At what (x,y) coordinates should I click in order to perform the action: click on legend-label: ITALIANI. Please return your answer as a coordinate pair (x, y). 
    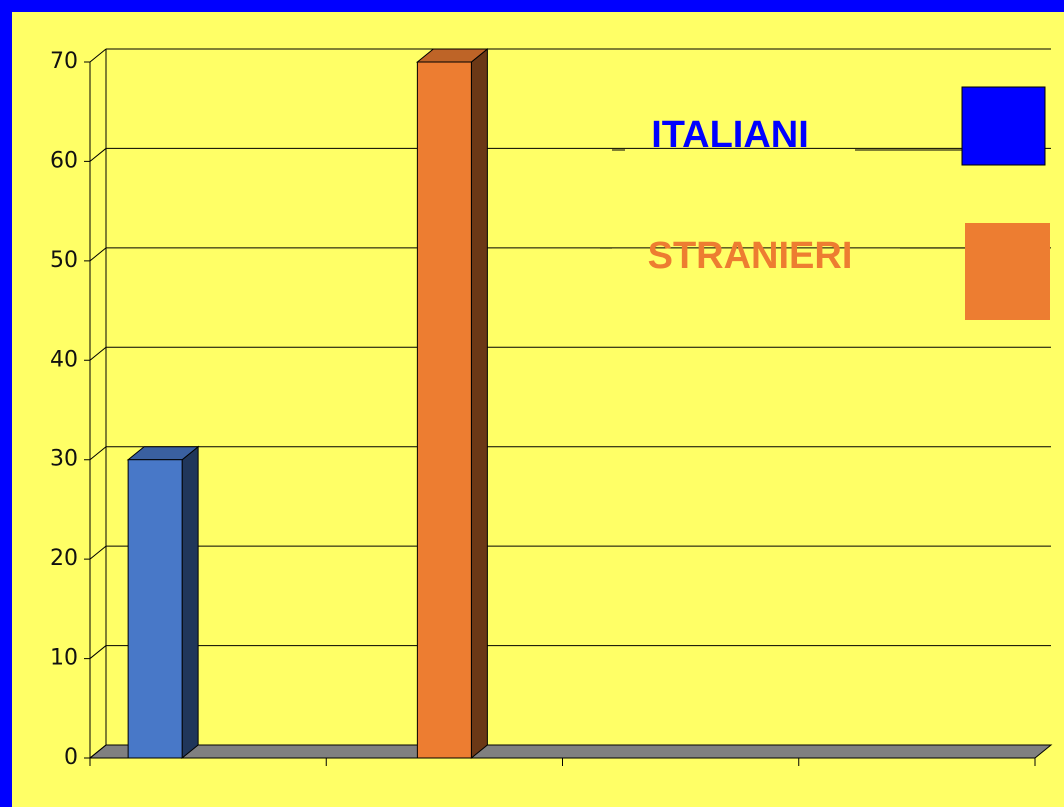
    Looking at the image, I should click on (730, 135).